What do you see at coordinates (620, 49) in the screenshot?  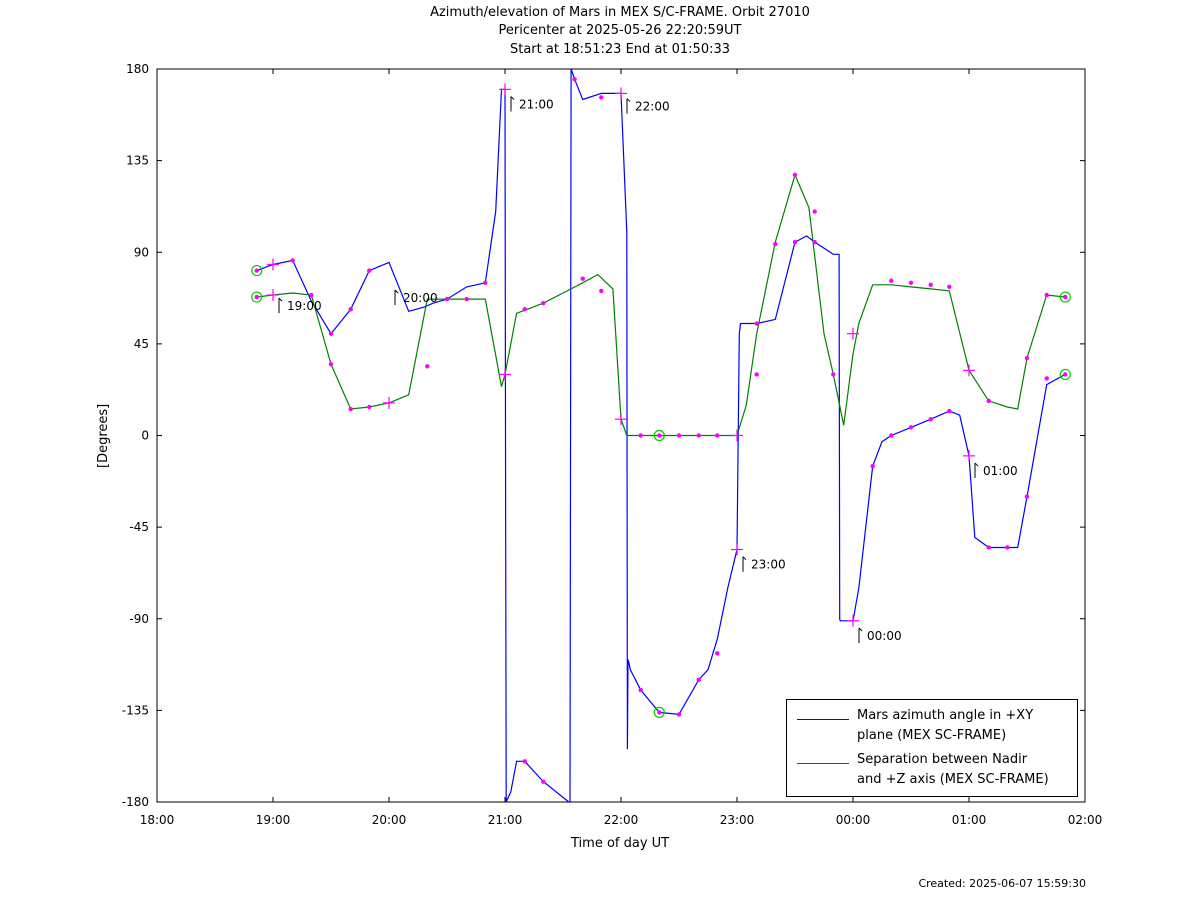 I see `chart-subtitle-time-range: Start at 18:51:23 End at 01:50:33` at bounding box center [620, 49].